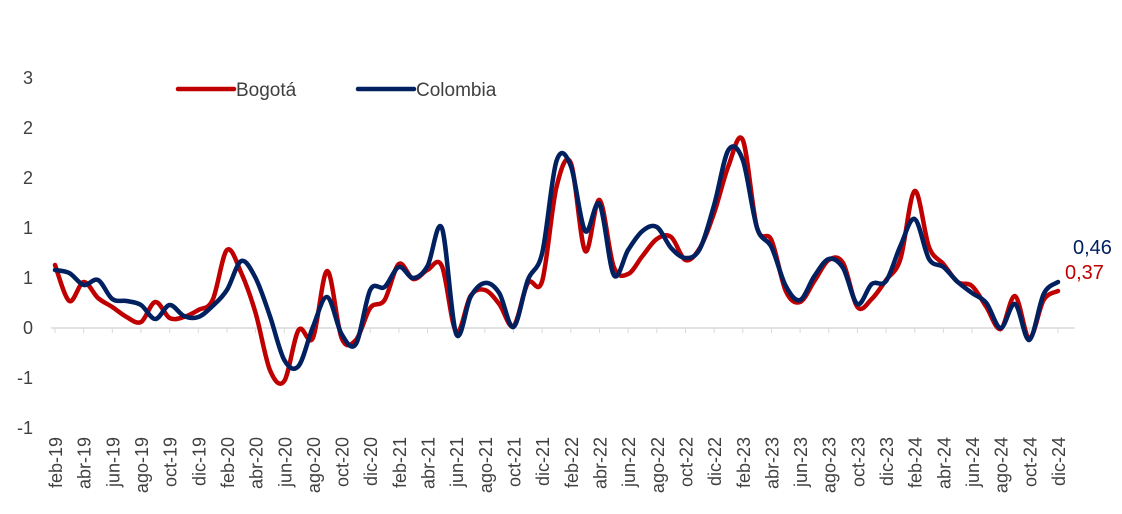 Image resolution: width=1122 pixels, height=514 pixels. Describe the element at coordinates (715, 461) in the screenshot. I see `x-tick-label: dic-22` at that location.